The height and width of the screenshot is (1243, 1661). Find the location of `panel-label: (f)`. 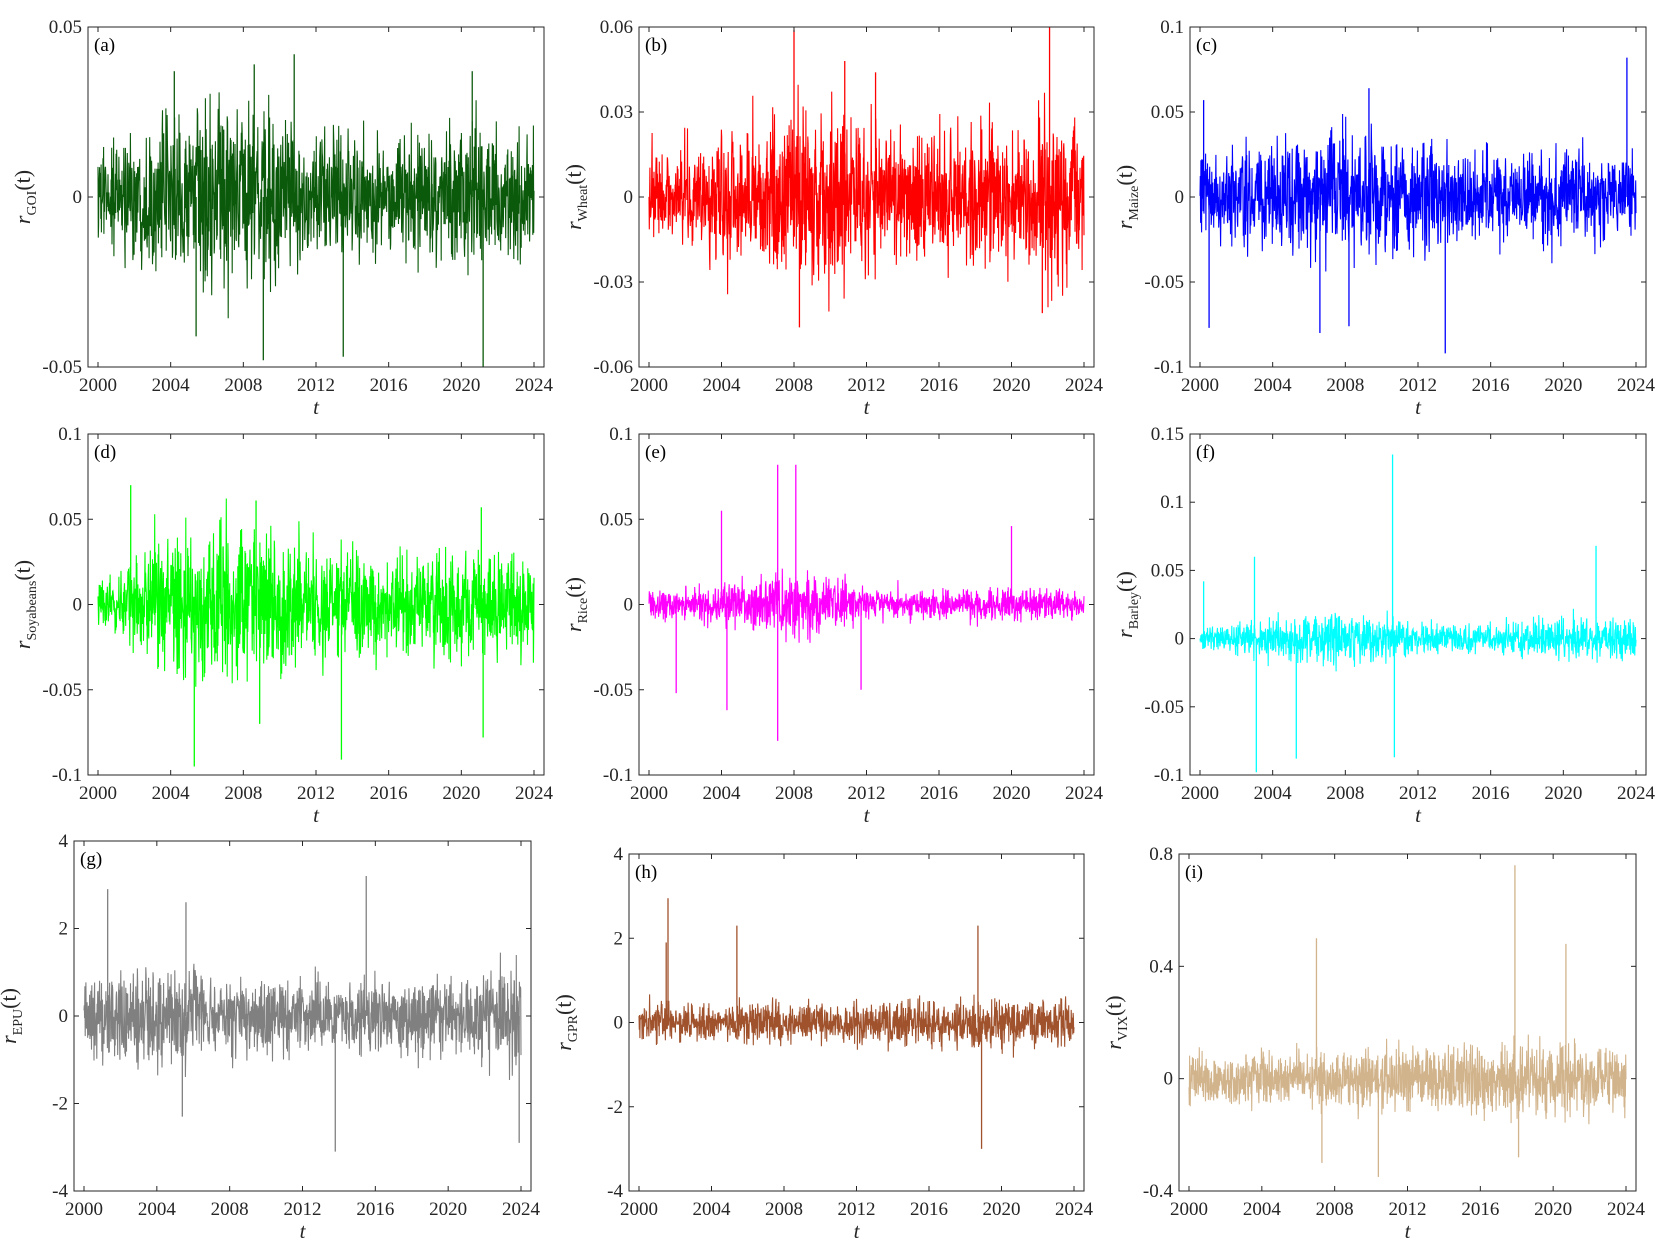

panel-label: (f) is located at coordinates (1205, 452).